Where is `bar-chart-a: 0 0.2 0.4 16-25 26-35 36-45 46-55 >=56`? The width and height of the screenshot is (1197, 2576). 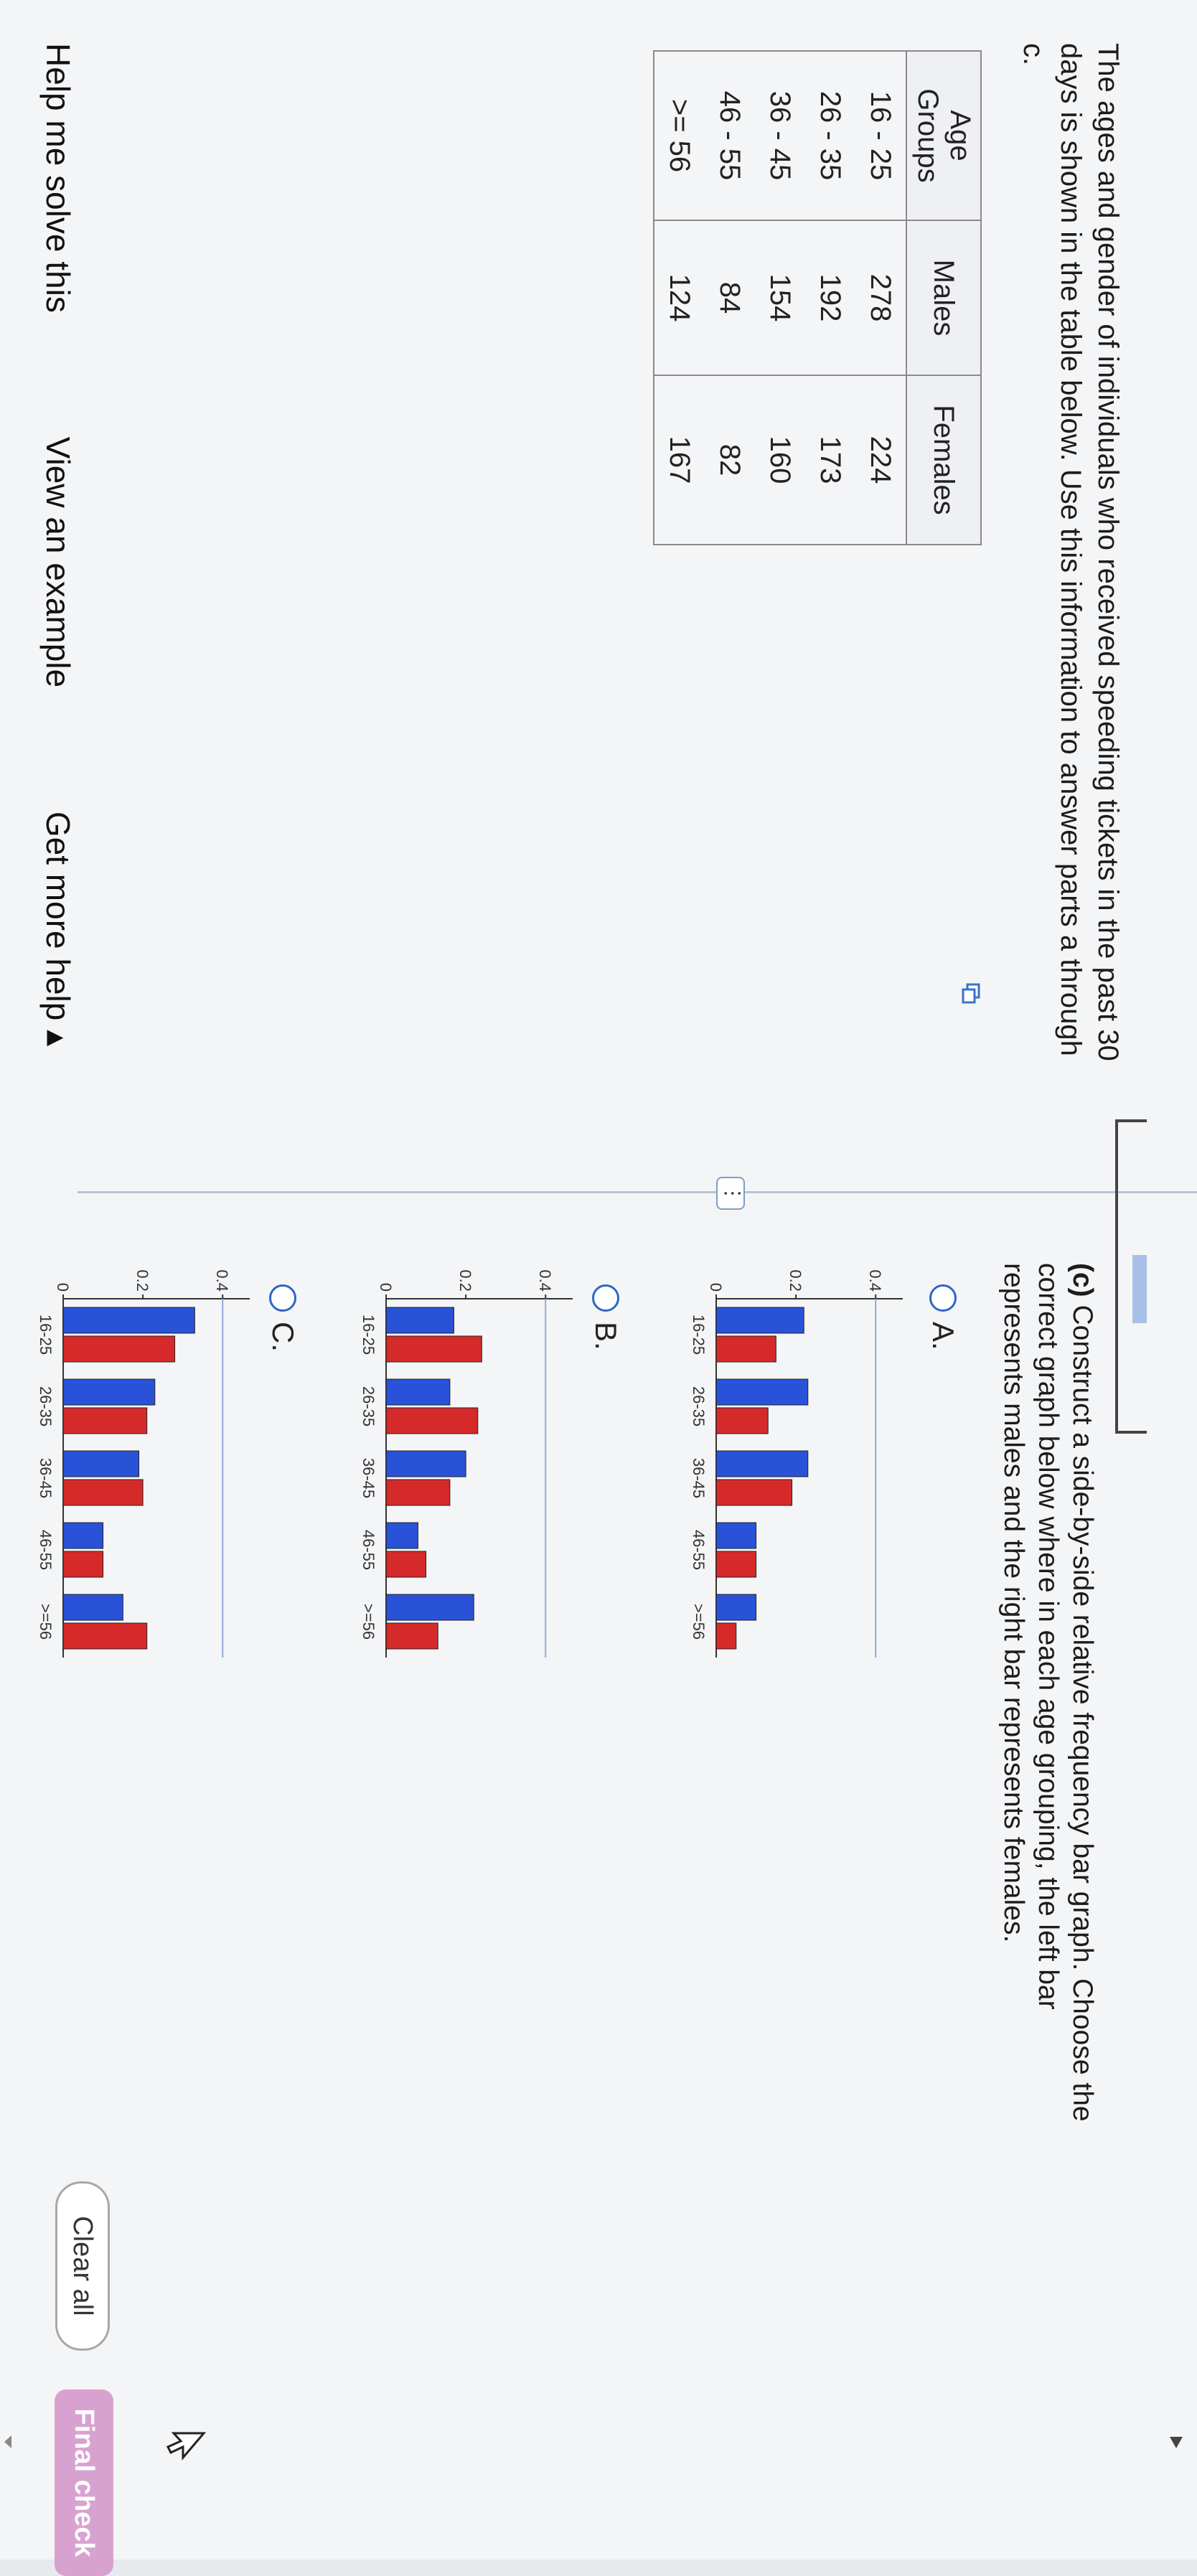
bar-chart-a: 0 0.2 0.4 16-25 26-35 36-45 46-55 >=56 is located at coordinates (796, 1463).